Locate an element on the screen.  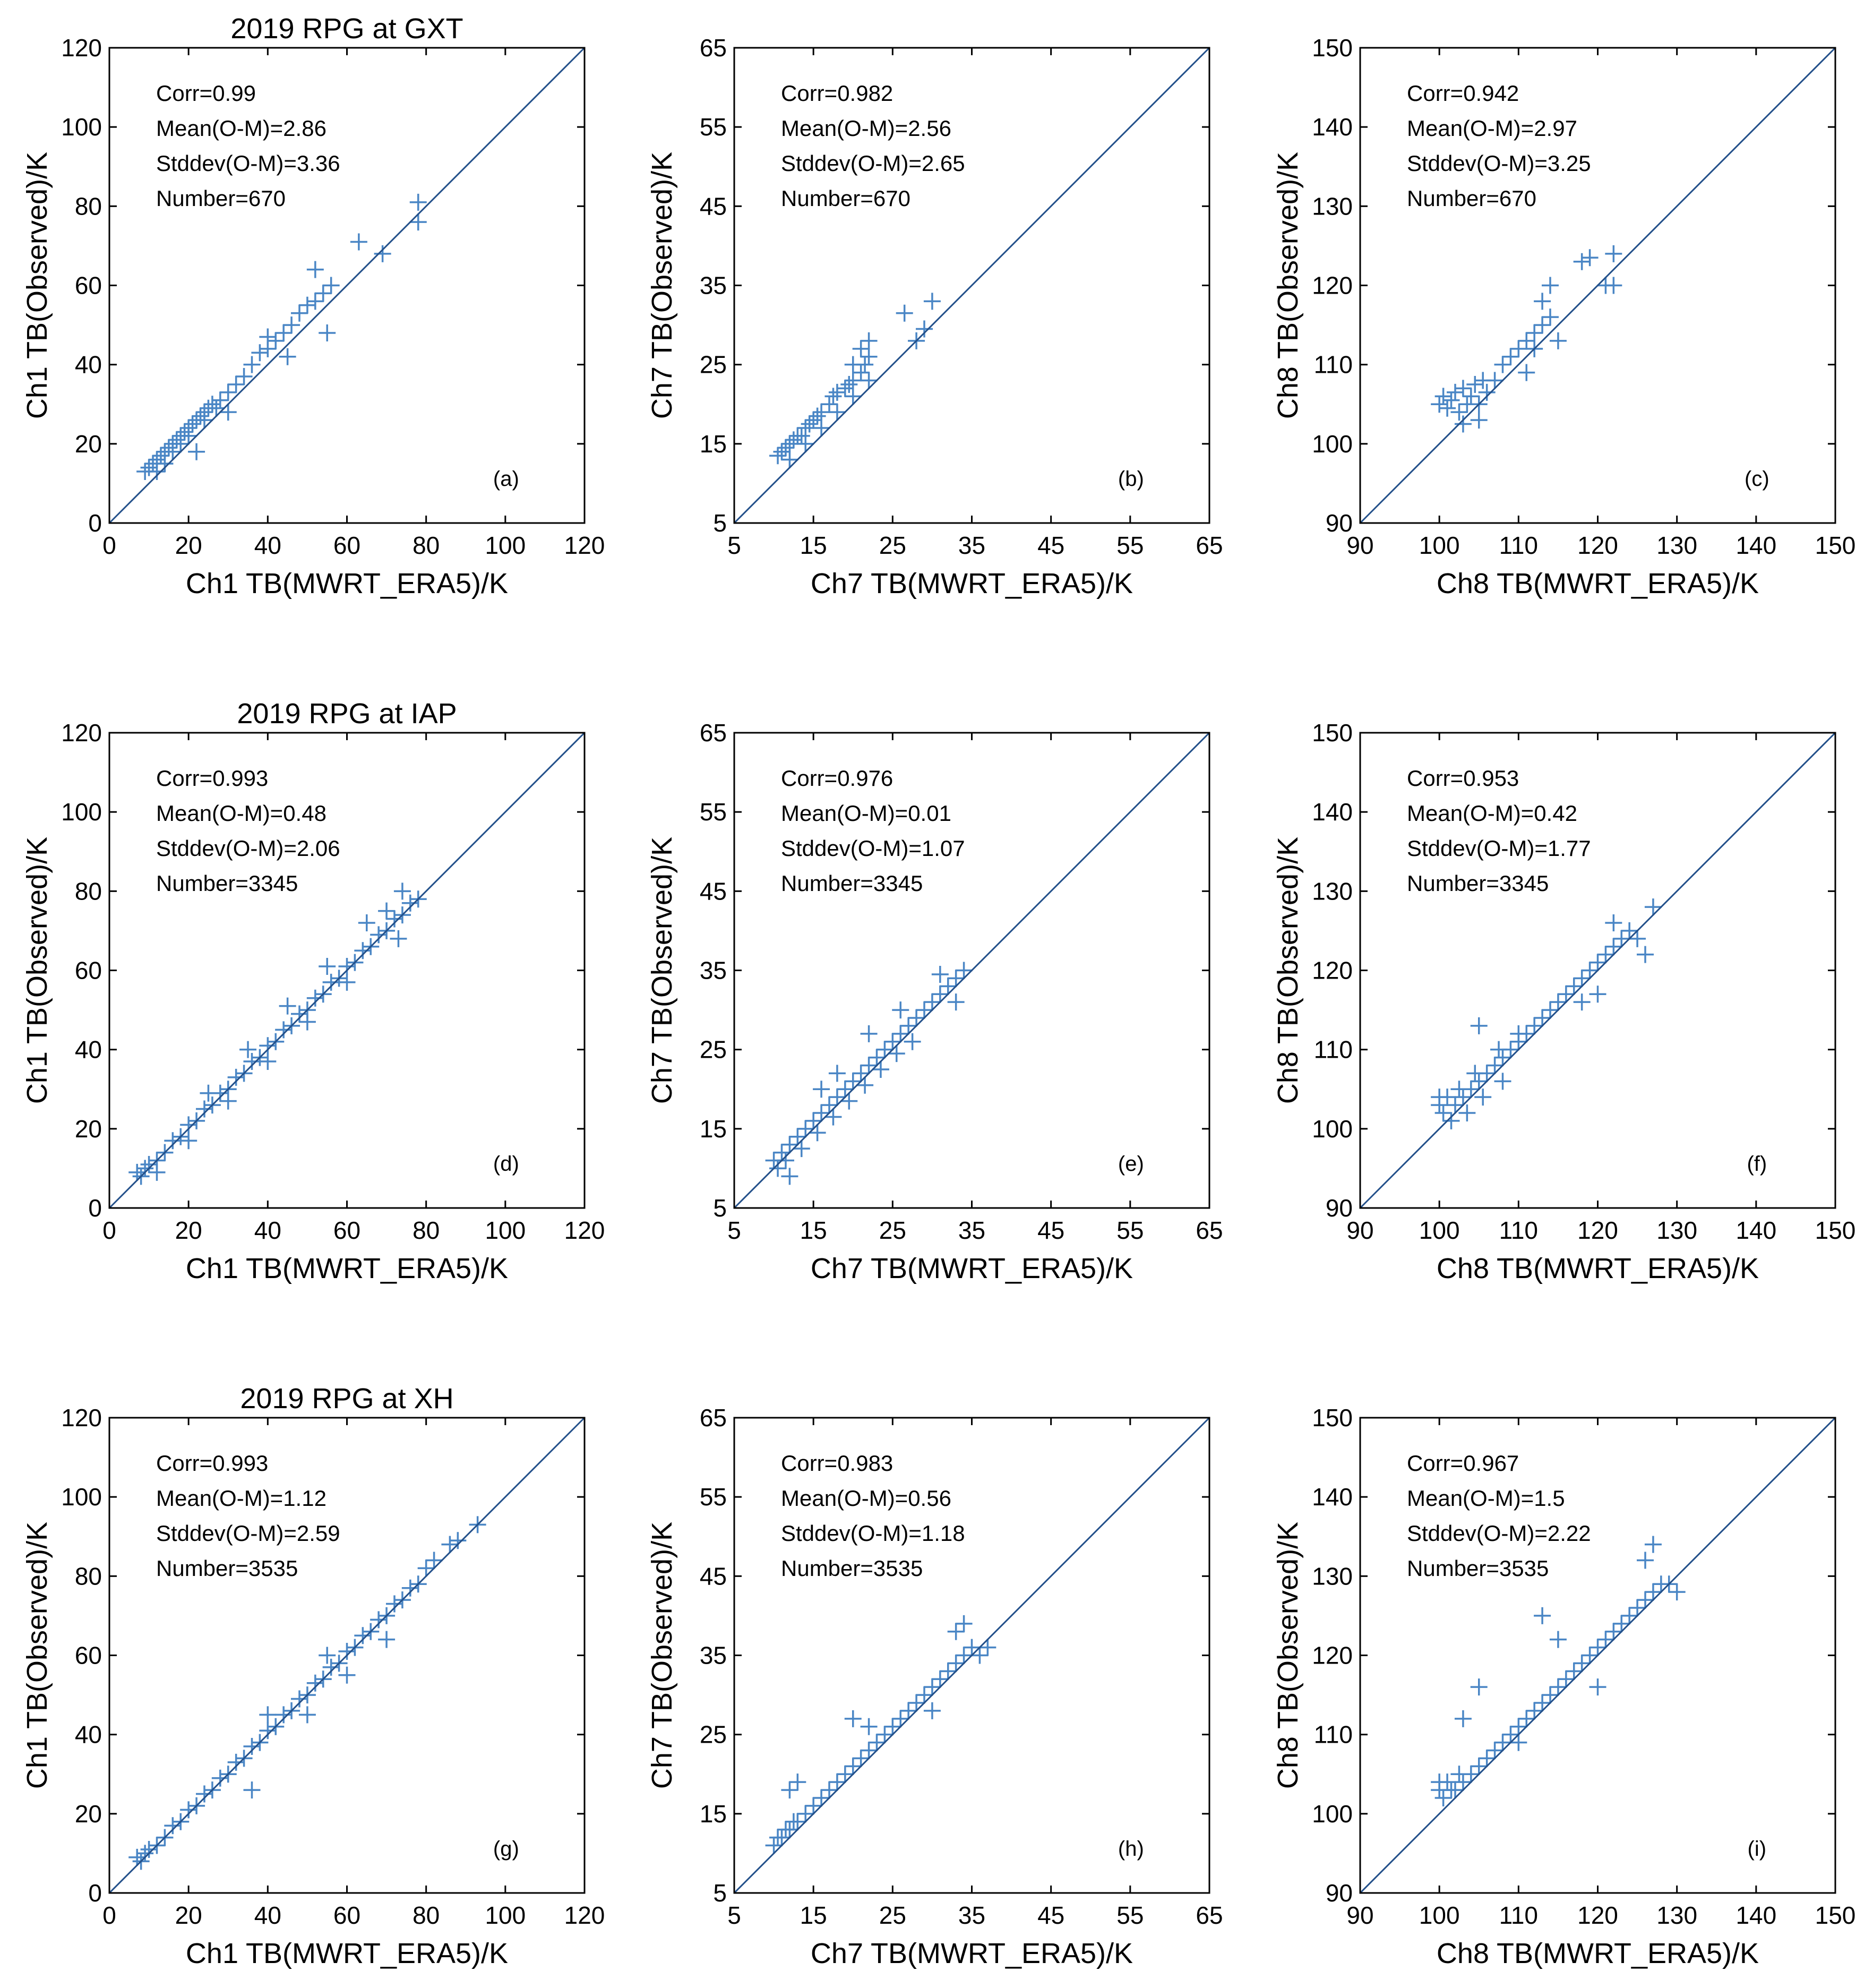
x-tick-label: 45 is located at coordinates (1050, 545).